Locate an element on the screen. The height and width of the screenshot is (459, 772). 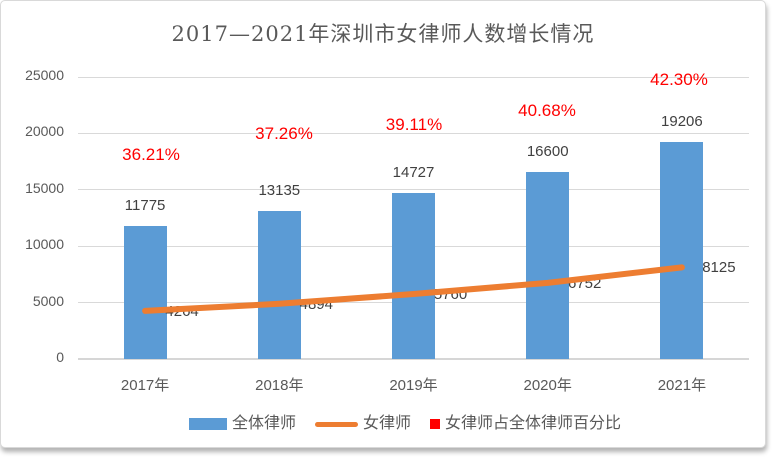
percent-label: 39.11% is located at coordinates (414, 124).